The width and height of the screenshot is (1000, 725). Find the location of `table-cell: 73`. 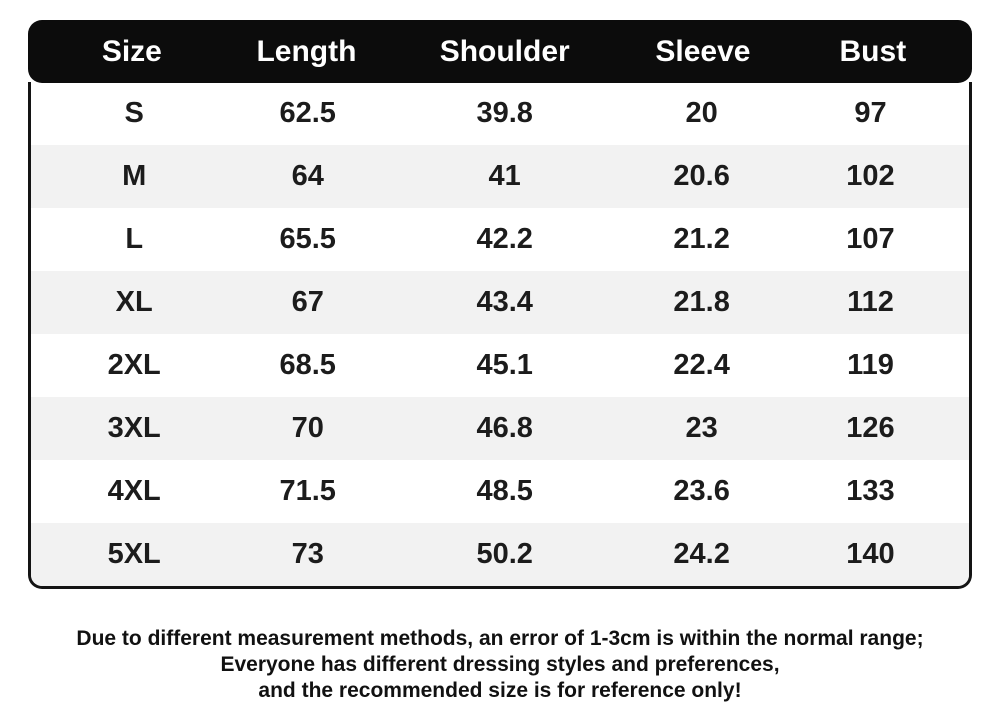

table-cell: 73 is located at coordinates (307, 554).